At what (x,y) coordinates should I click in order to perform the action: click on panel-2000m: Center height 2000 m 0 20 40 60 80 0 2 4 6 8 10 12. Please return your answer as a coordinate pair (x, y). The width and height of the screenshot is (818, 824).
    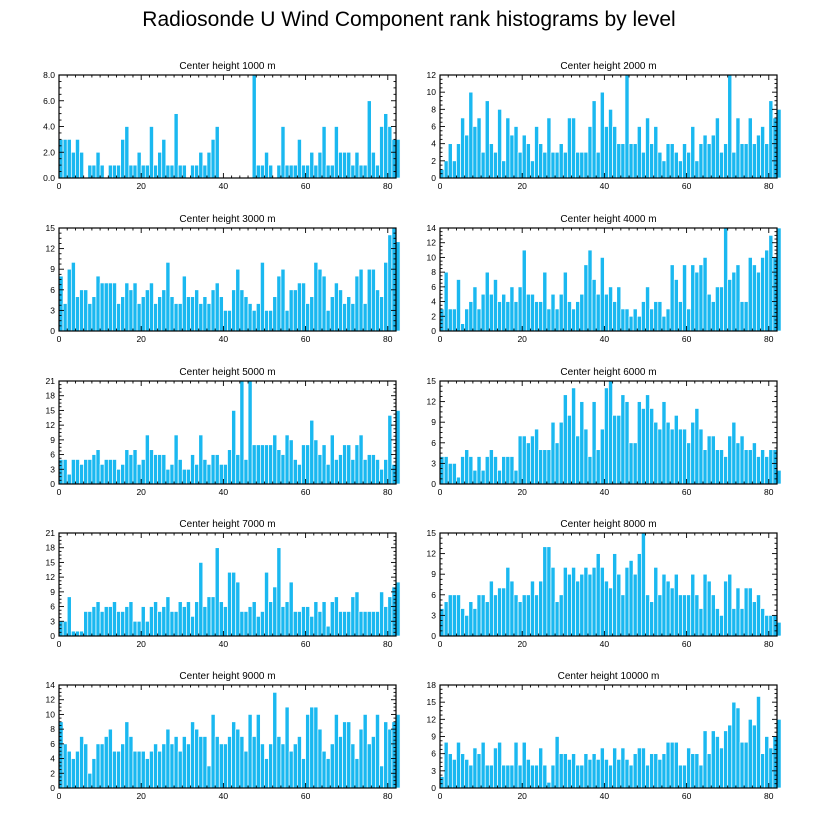
    Looking at the image, I should click on (604, 126).